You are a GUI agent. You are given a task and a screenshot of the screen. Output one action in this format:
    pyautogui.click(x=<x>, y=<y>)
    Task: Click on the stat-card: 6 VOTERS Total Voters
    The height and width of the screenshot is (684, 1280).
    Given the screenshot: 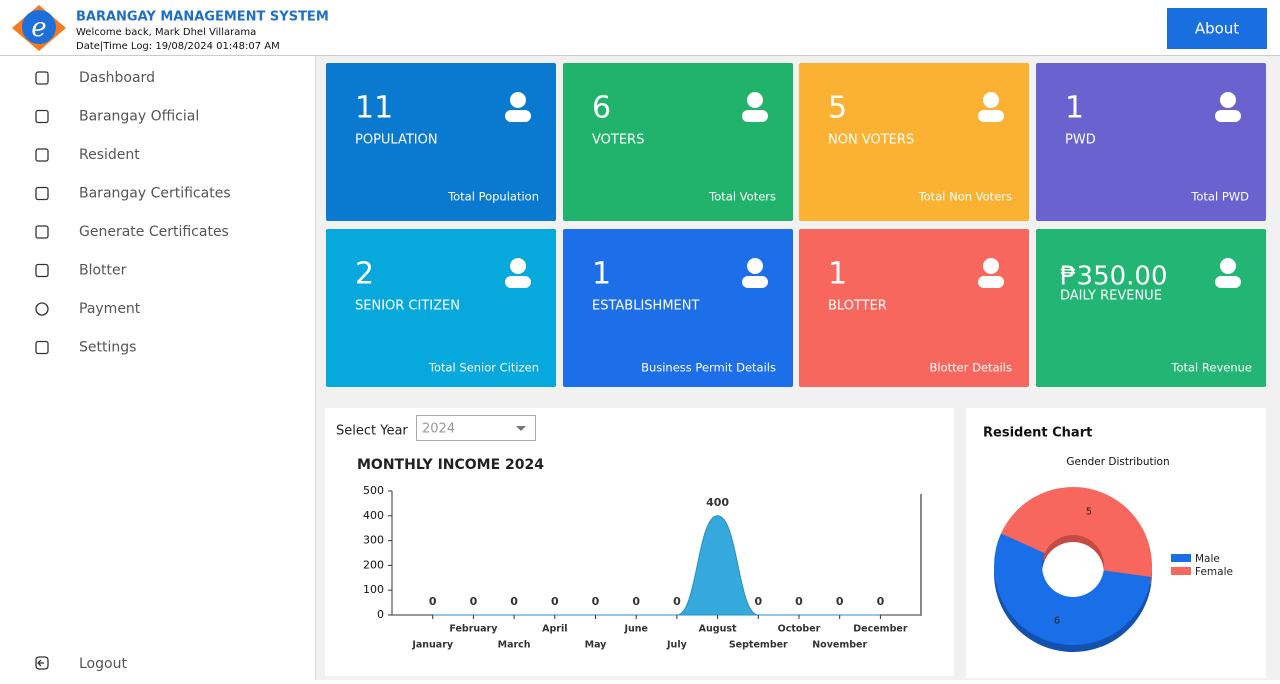 What is the action you would take?
    pyautogui.click(x=678, y=142)
    